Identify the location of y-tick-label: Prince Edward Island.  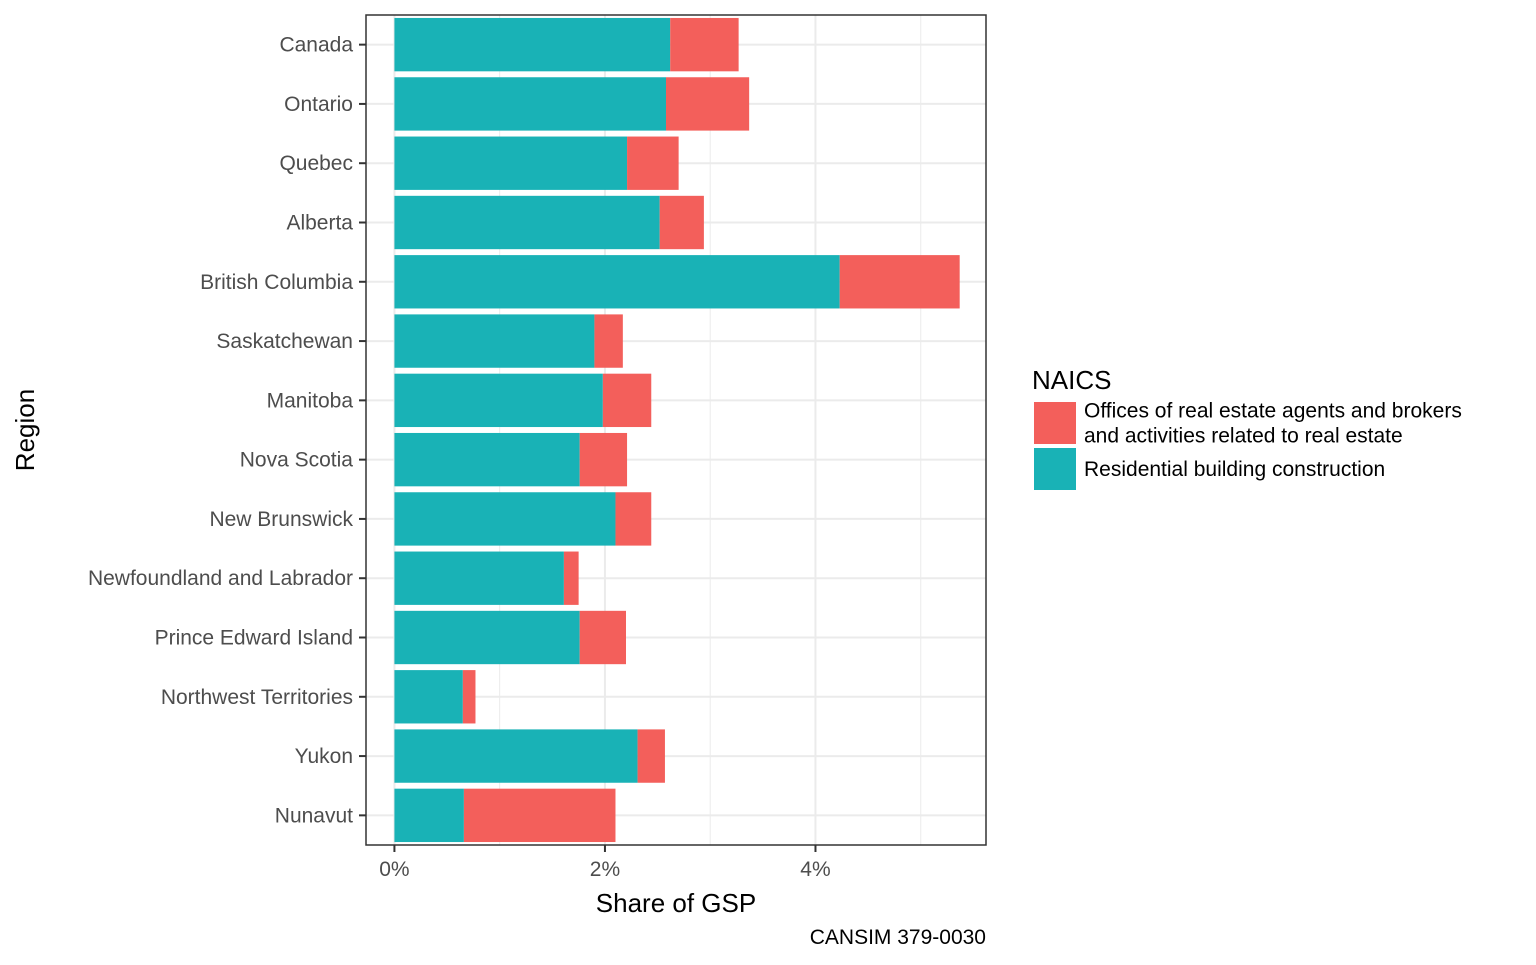
(254, 638).